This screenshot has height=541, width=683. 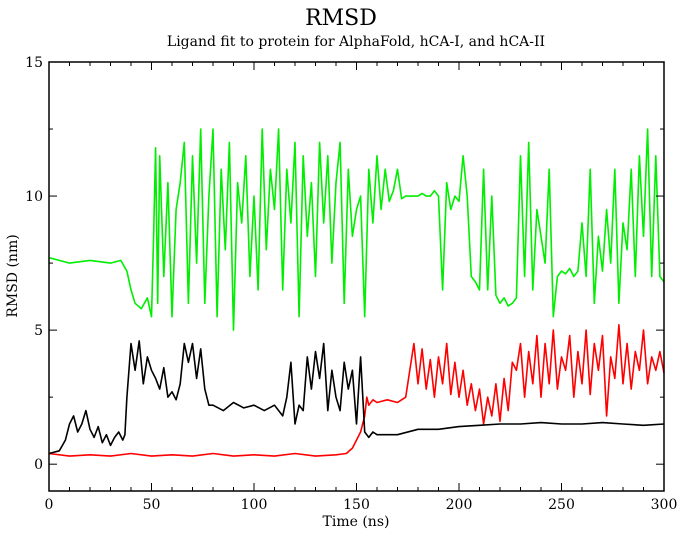 I want to click on x-tick-label: 0, so click(x=49, y=505).